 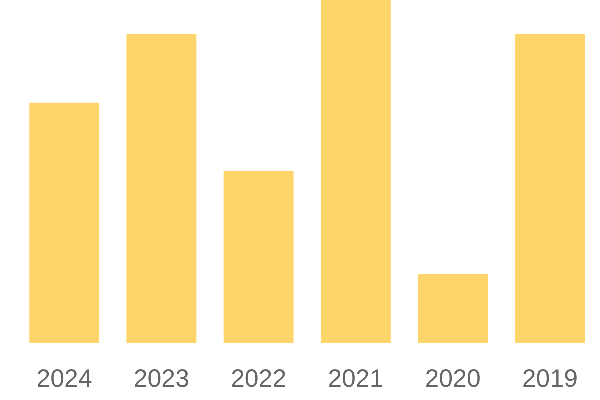 I want to click on x-tick-label: 2020, so click(x=453, y=378).